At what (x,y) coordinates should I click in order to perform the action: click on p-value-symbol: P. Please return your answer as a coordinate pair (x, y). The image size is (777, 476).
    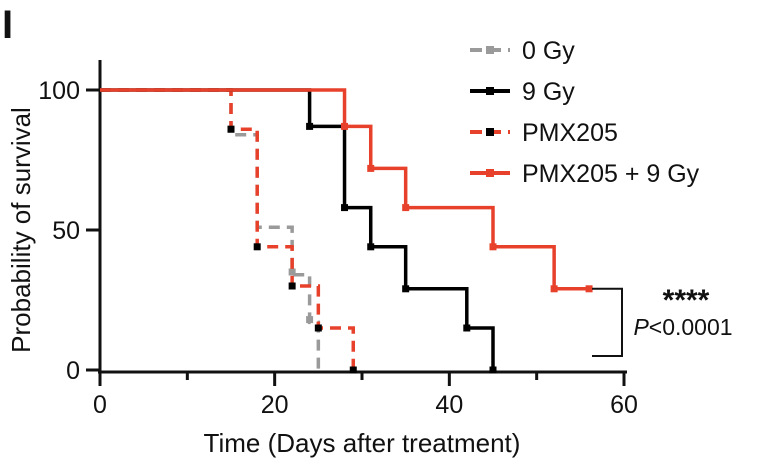
    Looking at the image, I should click on (641, 327).